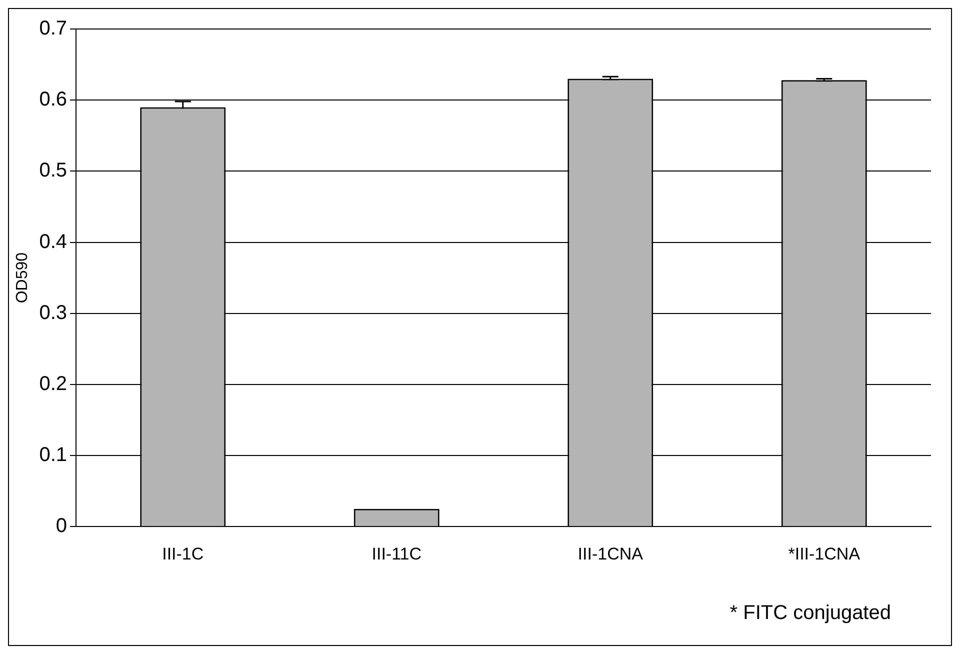 The image size is (960, 656). Describe the element at coordinates (53, 241) in the screenshot. I see `y-tick-label: 0.4` at that location.